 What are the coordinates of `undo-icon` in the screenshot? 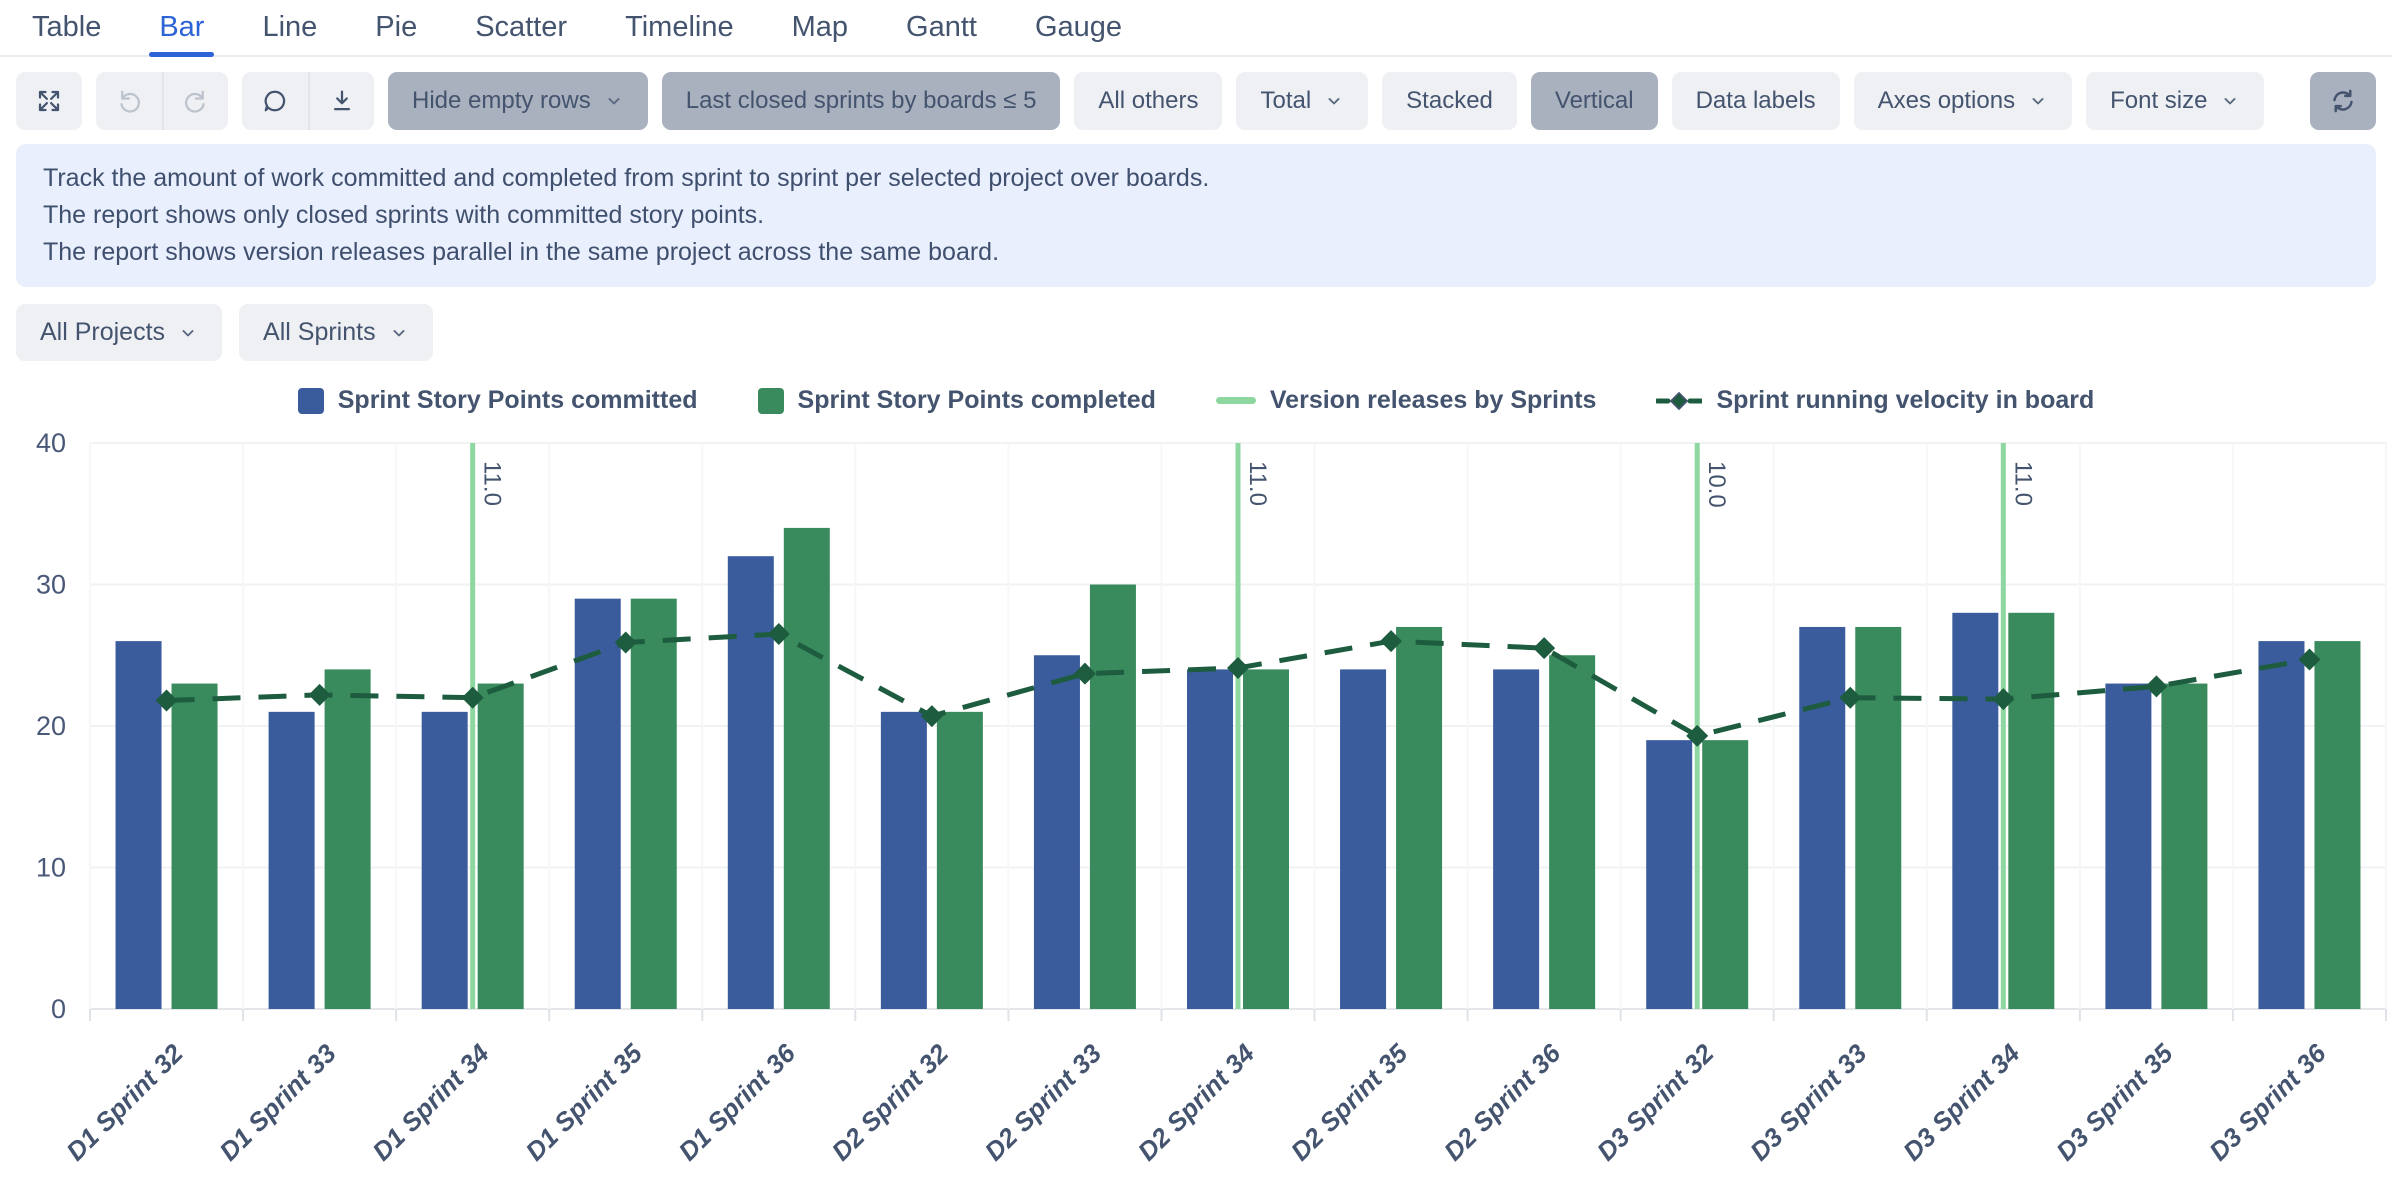 It's located at (129, 101).